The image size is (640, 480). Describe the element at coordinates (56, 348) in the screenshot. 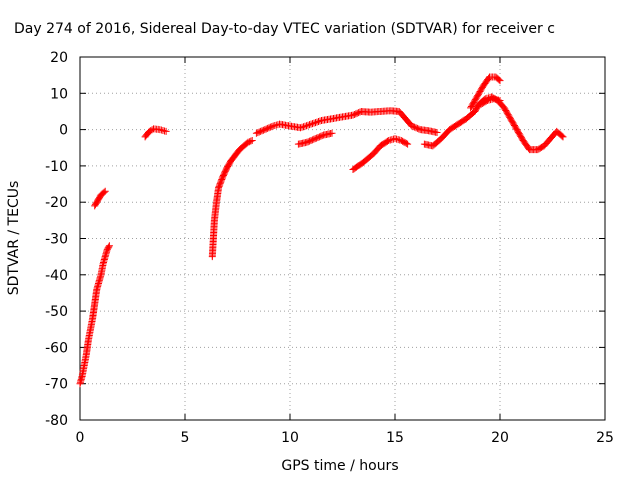

I see `y-tick-label: -60` at that location.